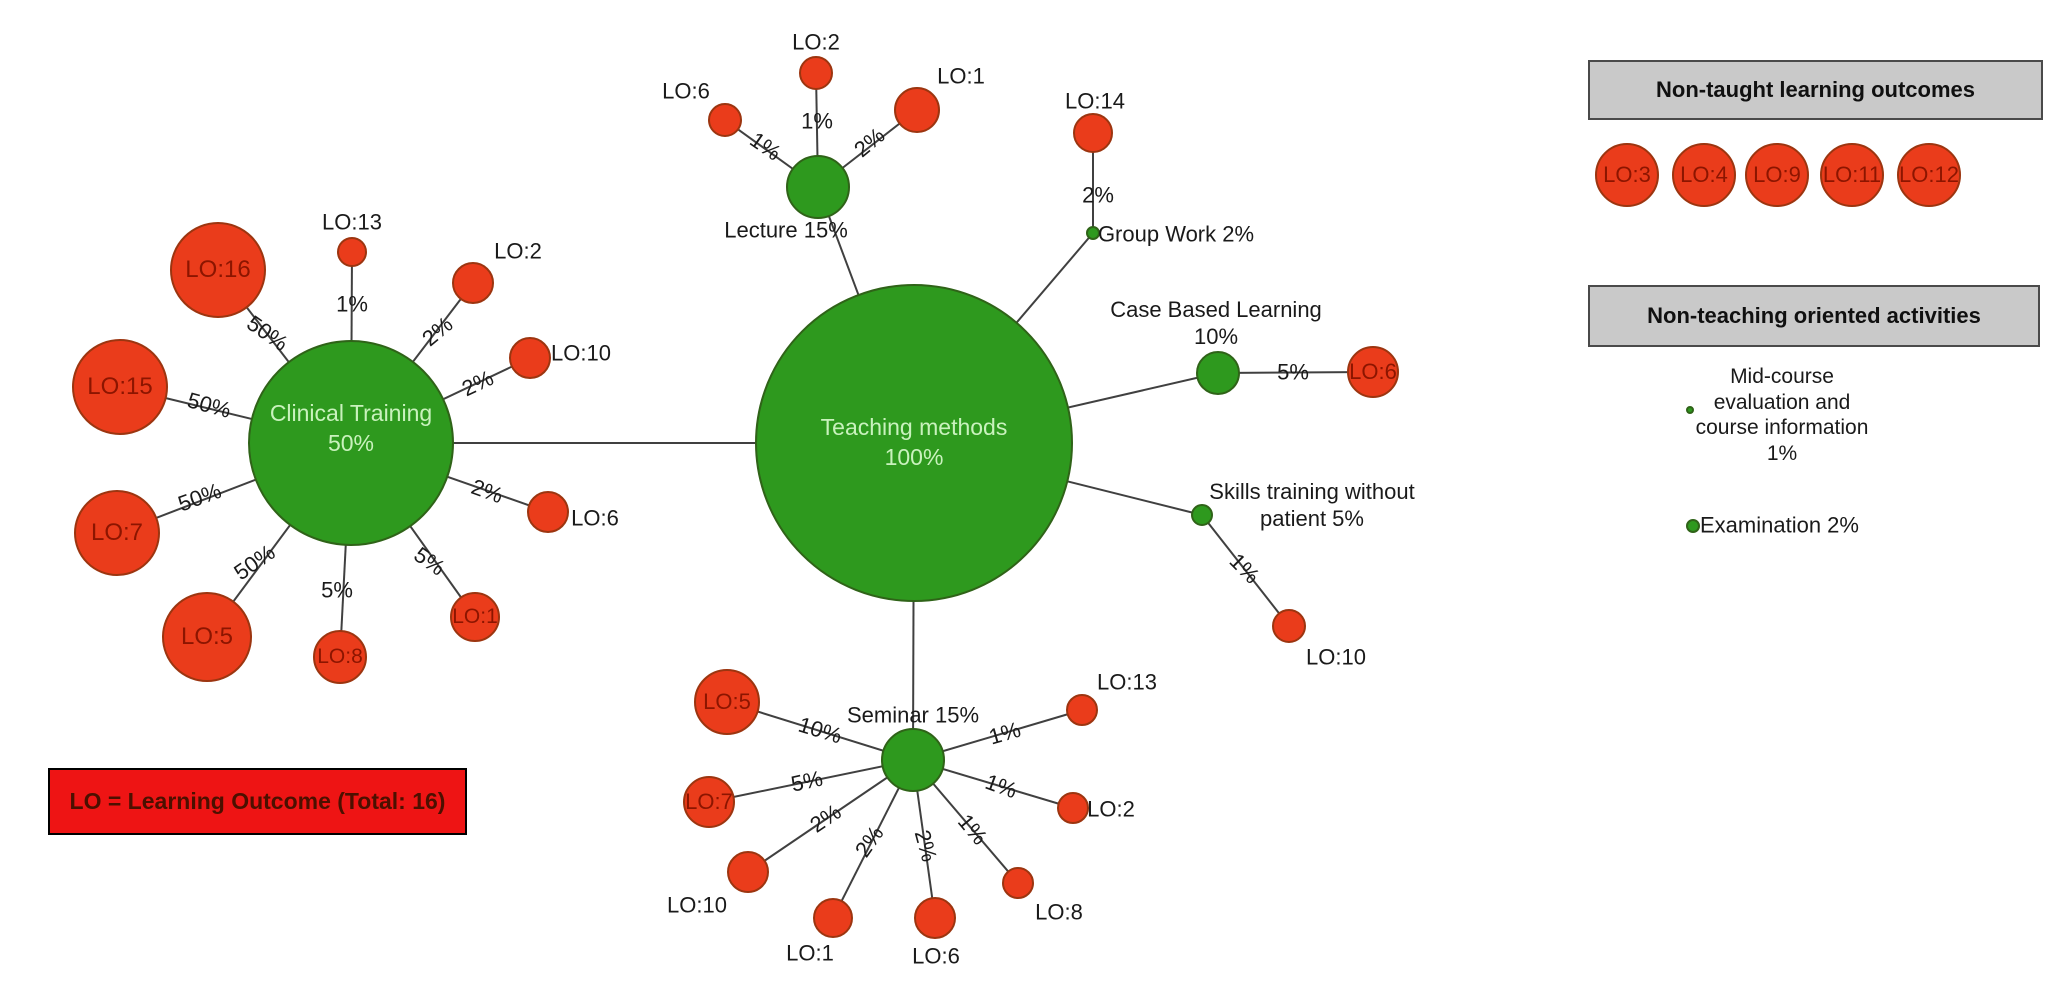 The width and height of the screenshot is (2059, 1001). Describe the element at coordinates (518, 251) in the screenshot. I see `cl-lo2-label: LO:2` at that location.